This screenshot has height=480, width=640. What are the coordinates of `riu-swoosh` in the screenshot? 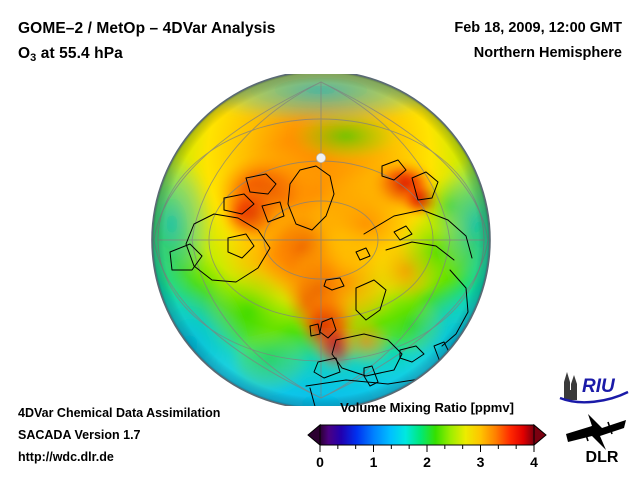 It's located at (594, 397).